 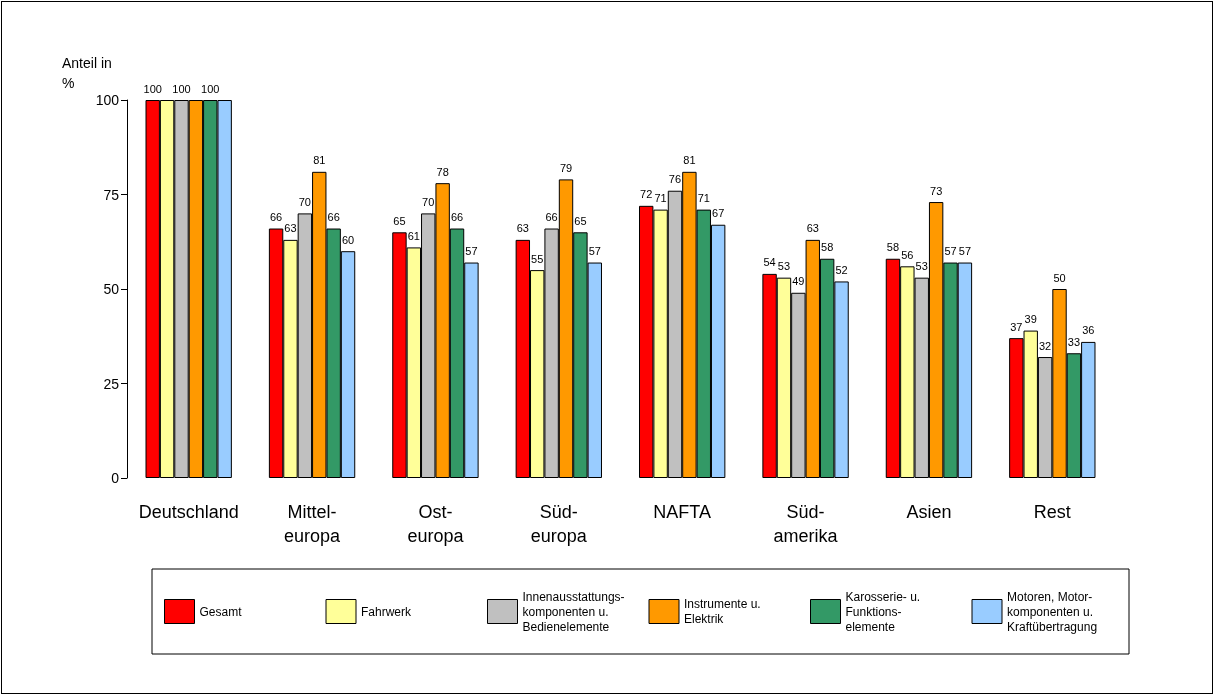 I want to click on data-label: 36, so click(x=1088, y=330).